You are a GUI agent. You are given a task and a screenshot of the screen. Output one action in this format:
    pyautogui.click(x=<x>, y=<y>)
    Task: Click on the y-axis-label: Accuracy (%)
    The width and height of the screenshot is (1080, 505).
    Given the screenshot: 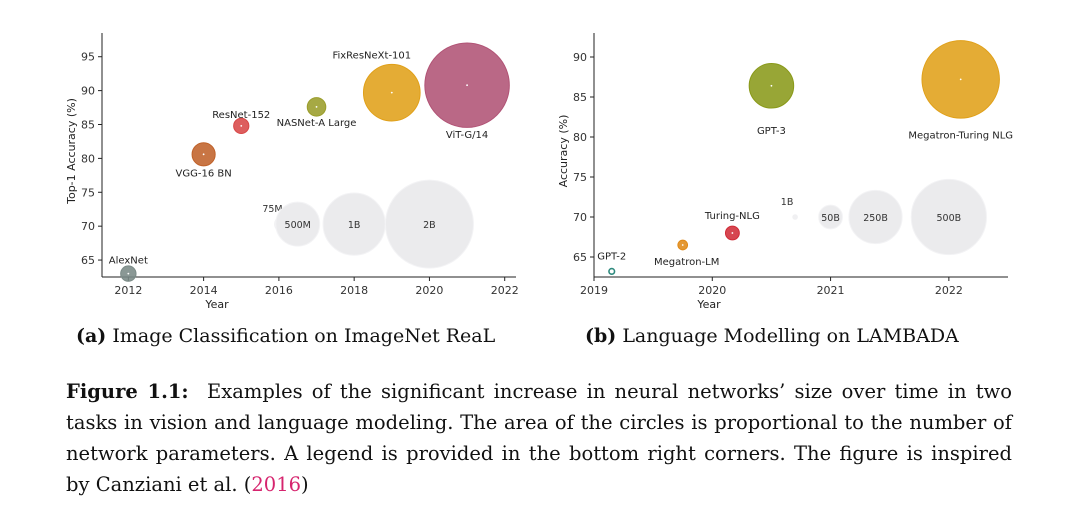 What is the action you would take?
    pyautogui.click(x=563, y=151)
    